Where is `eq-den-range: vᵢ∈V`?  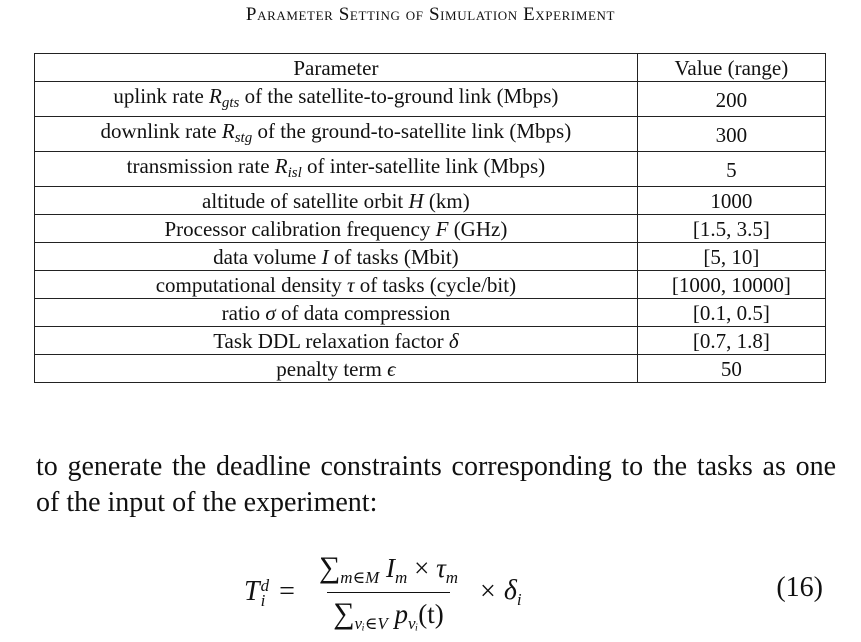 eq-den-range: vᵢ∈V is located at coordinates (371, 623).